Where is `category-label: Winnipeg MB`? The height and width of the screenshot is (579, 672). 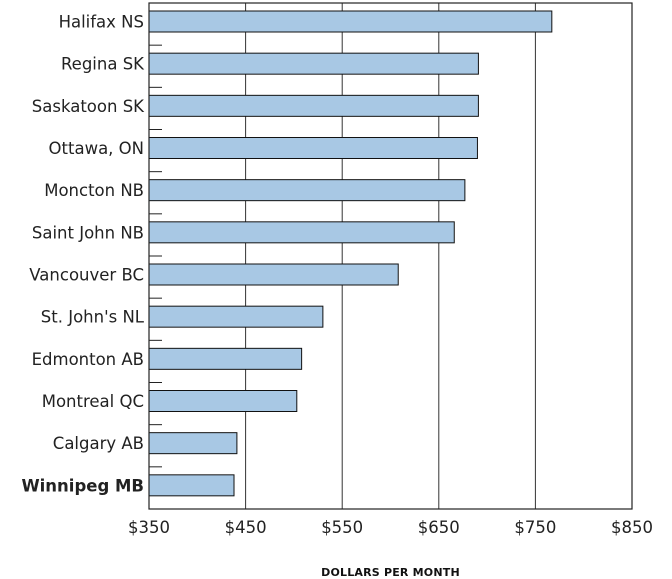 category-label: Winnipeg MB is located at coordinates (82, 485).